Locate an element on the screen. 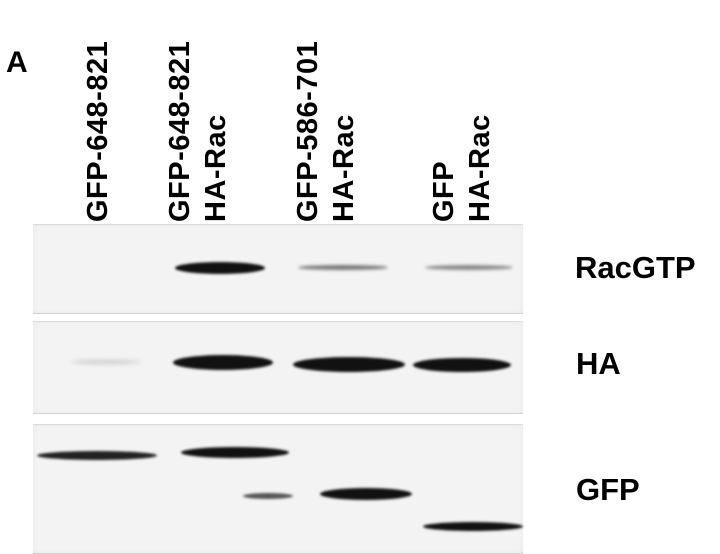 The height and width of the screenshot is (554, 720). band-gfp-lane2-upper is located at coordinates (235, 452).